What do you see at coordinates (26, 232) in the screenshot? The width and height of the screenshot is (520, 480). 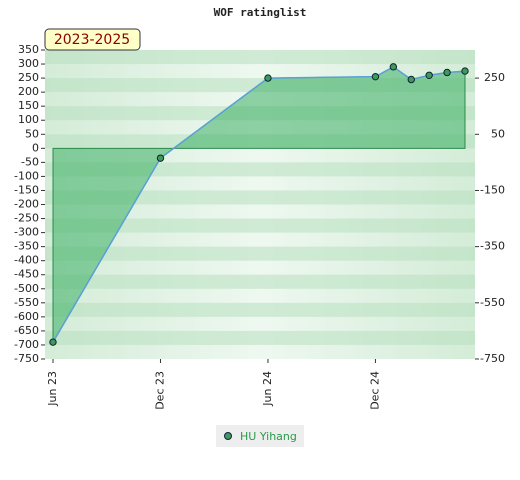 I see `y-tick-label: -300` at bounding box center [26, 232].